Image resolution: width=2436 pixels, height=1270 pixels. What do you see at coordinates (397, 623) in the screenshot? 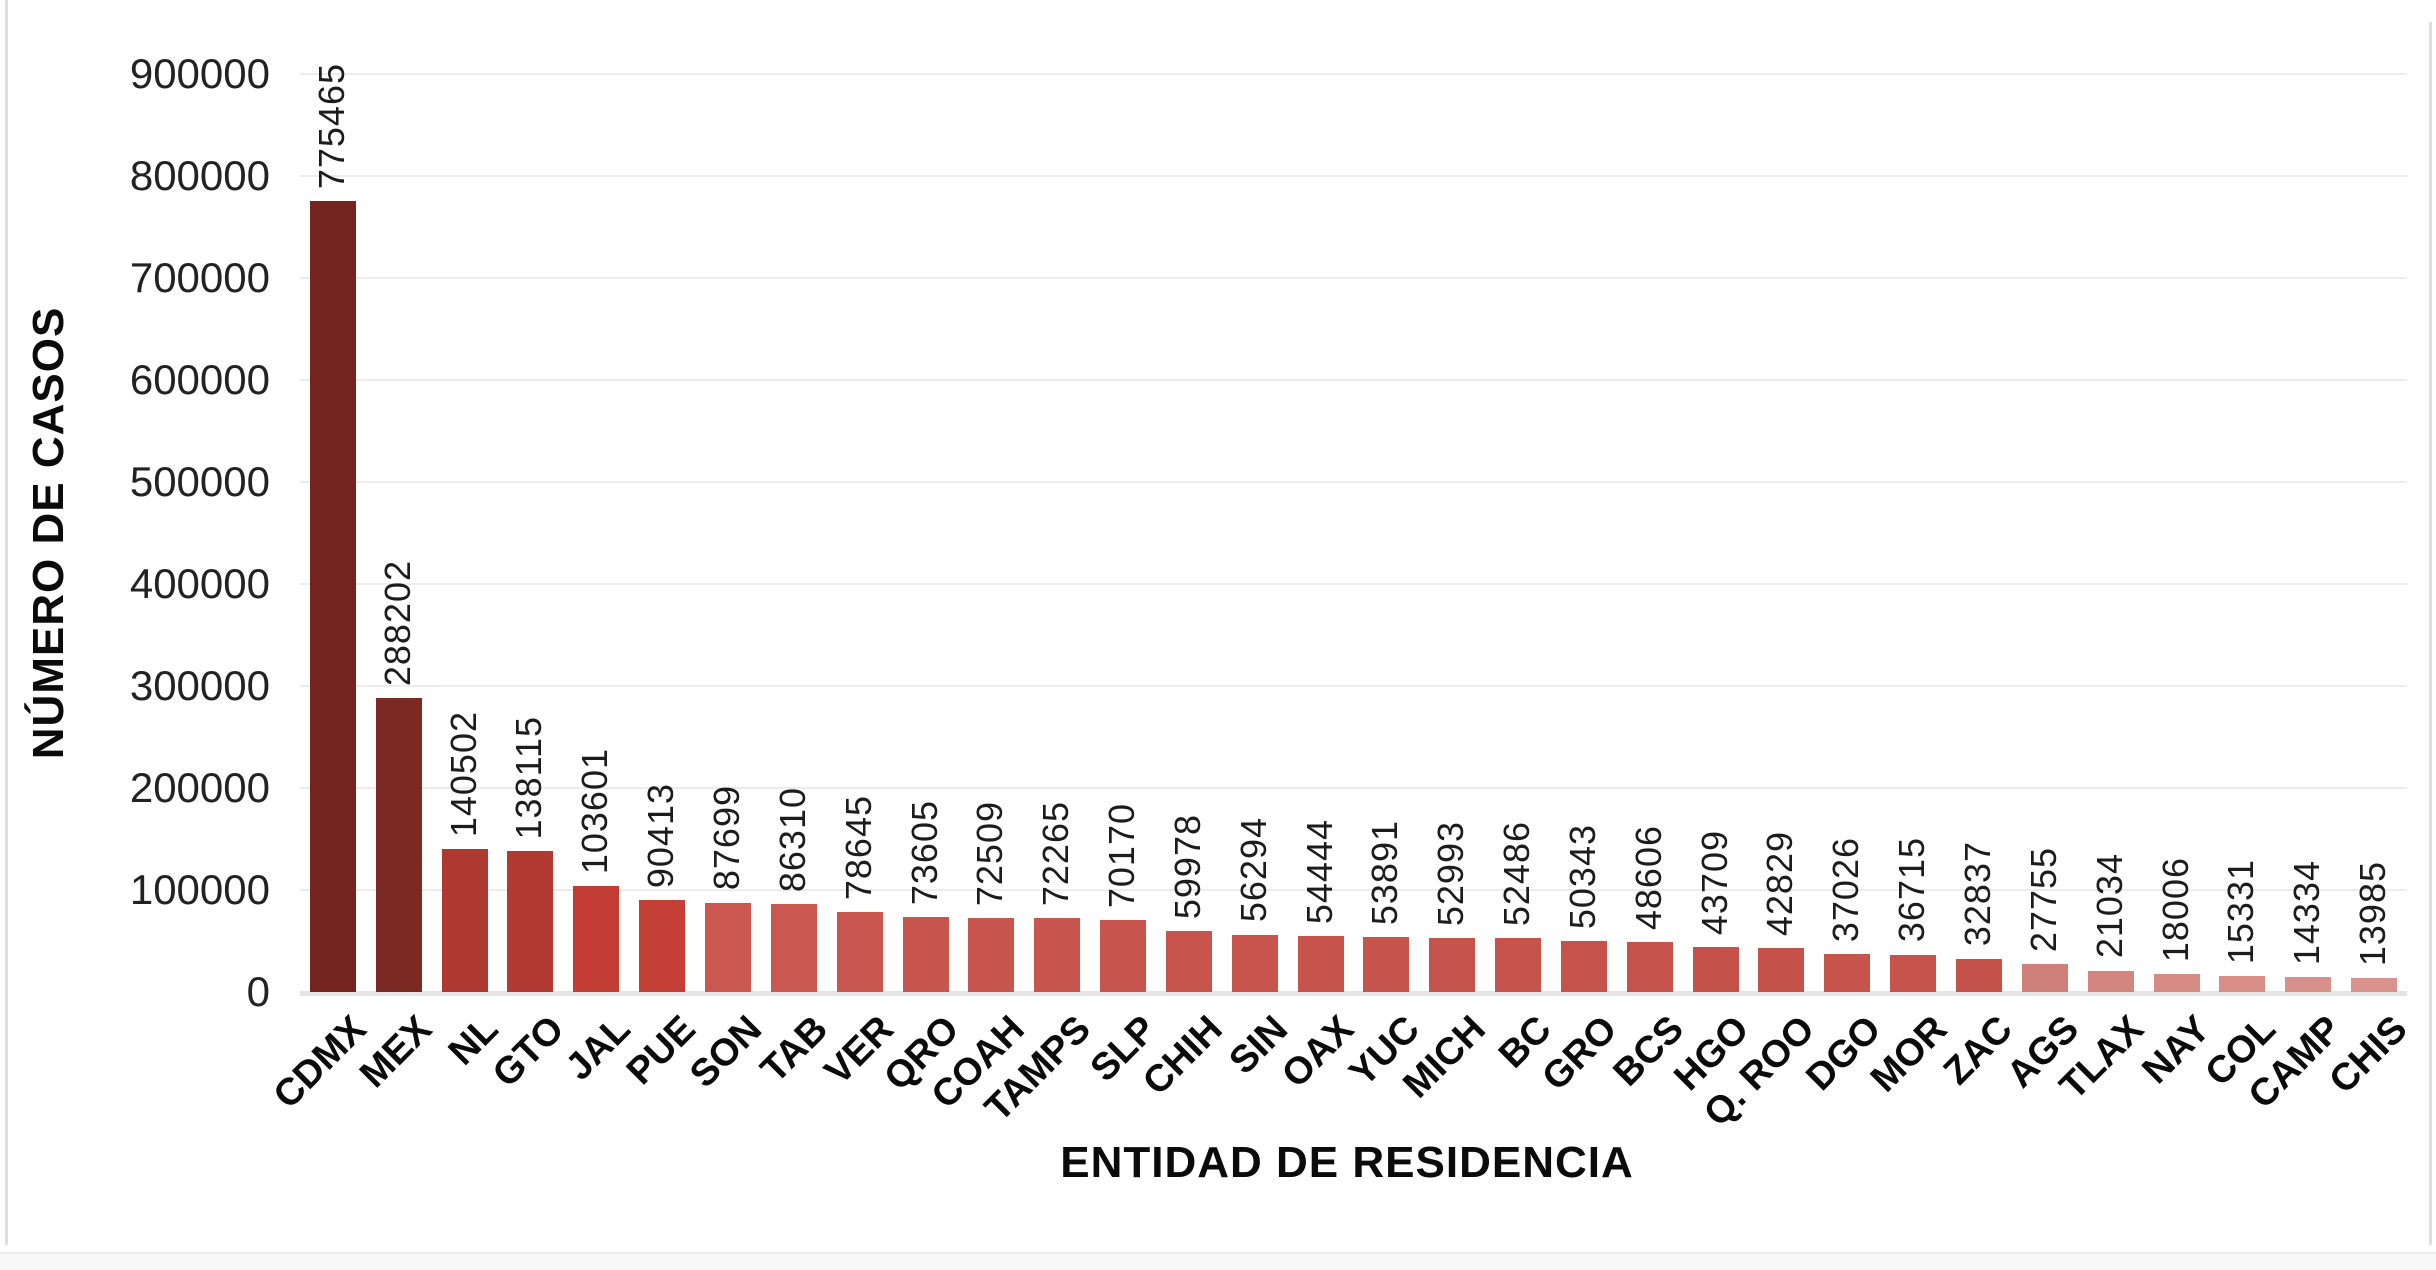
I see `value-label: 288202` at bounding box center [397, 623].